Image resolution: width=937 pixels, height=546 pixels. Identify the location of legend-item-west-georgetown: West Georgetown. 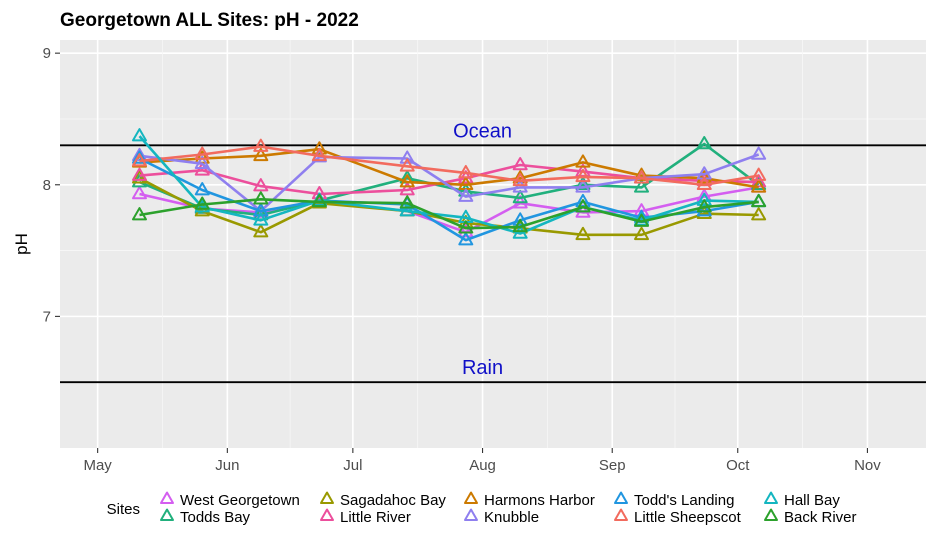
(230, 500).